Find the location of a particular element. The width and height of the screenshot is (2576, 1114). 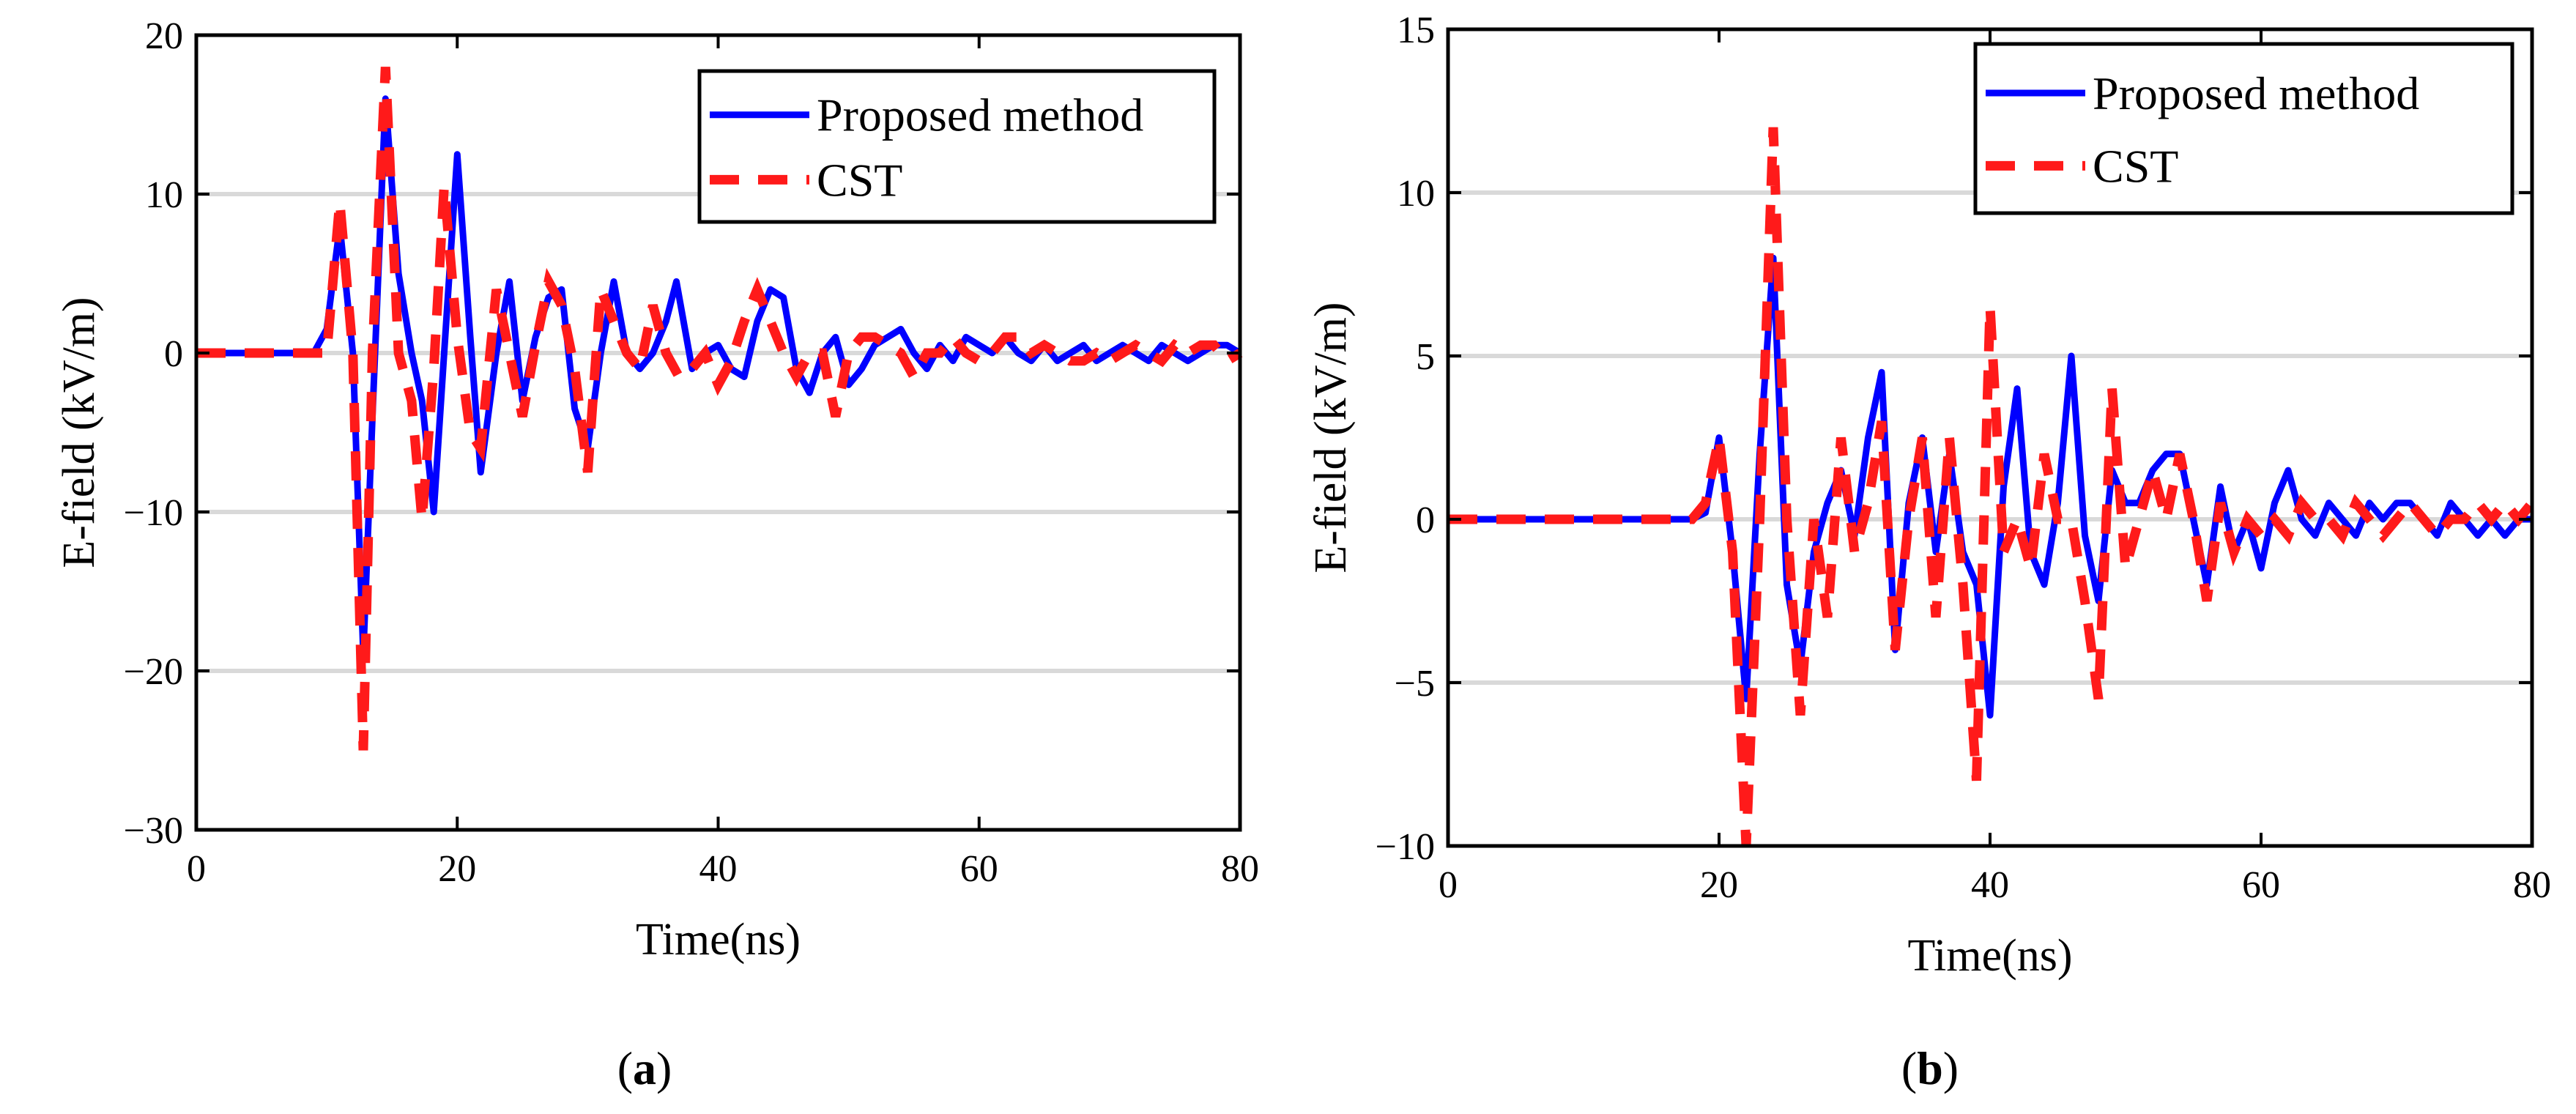

panel-letter-a: a is located at coordinates (644, 1068).